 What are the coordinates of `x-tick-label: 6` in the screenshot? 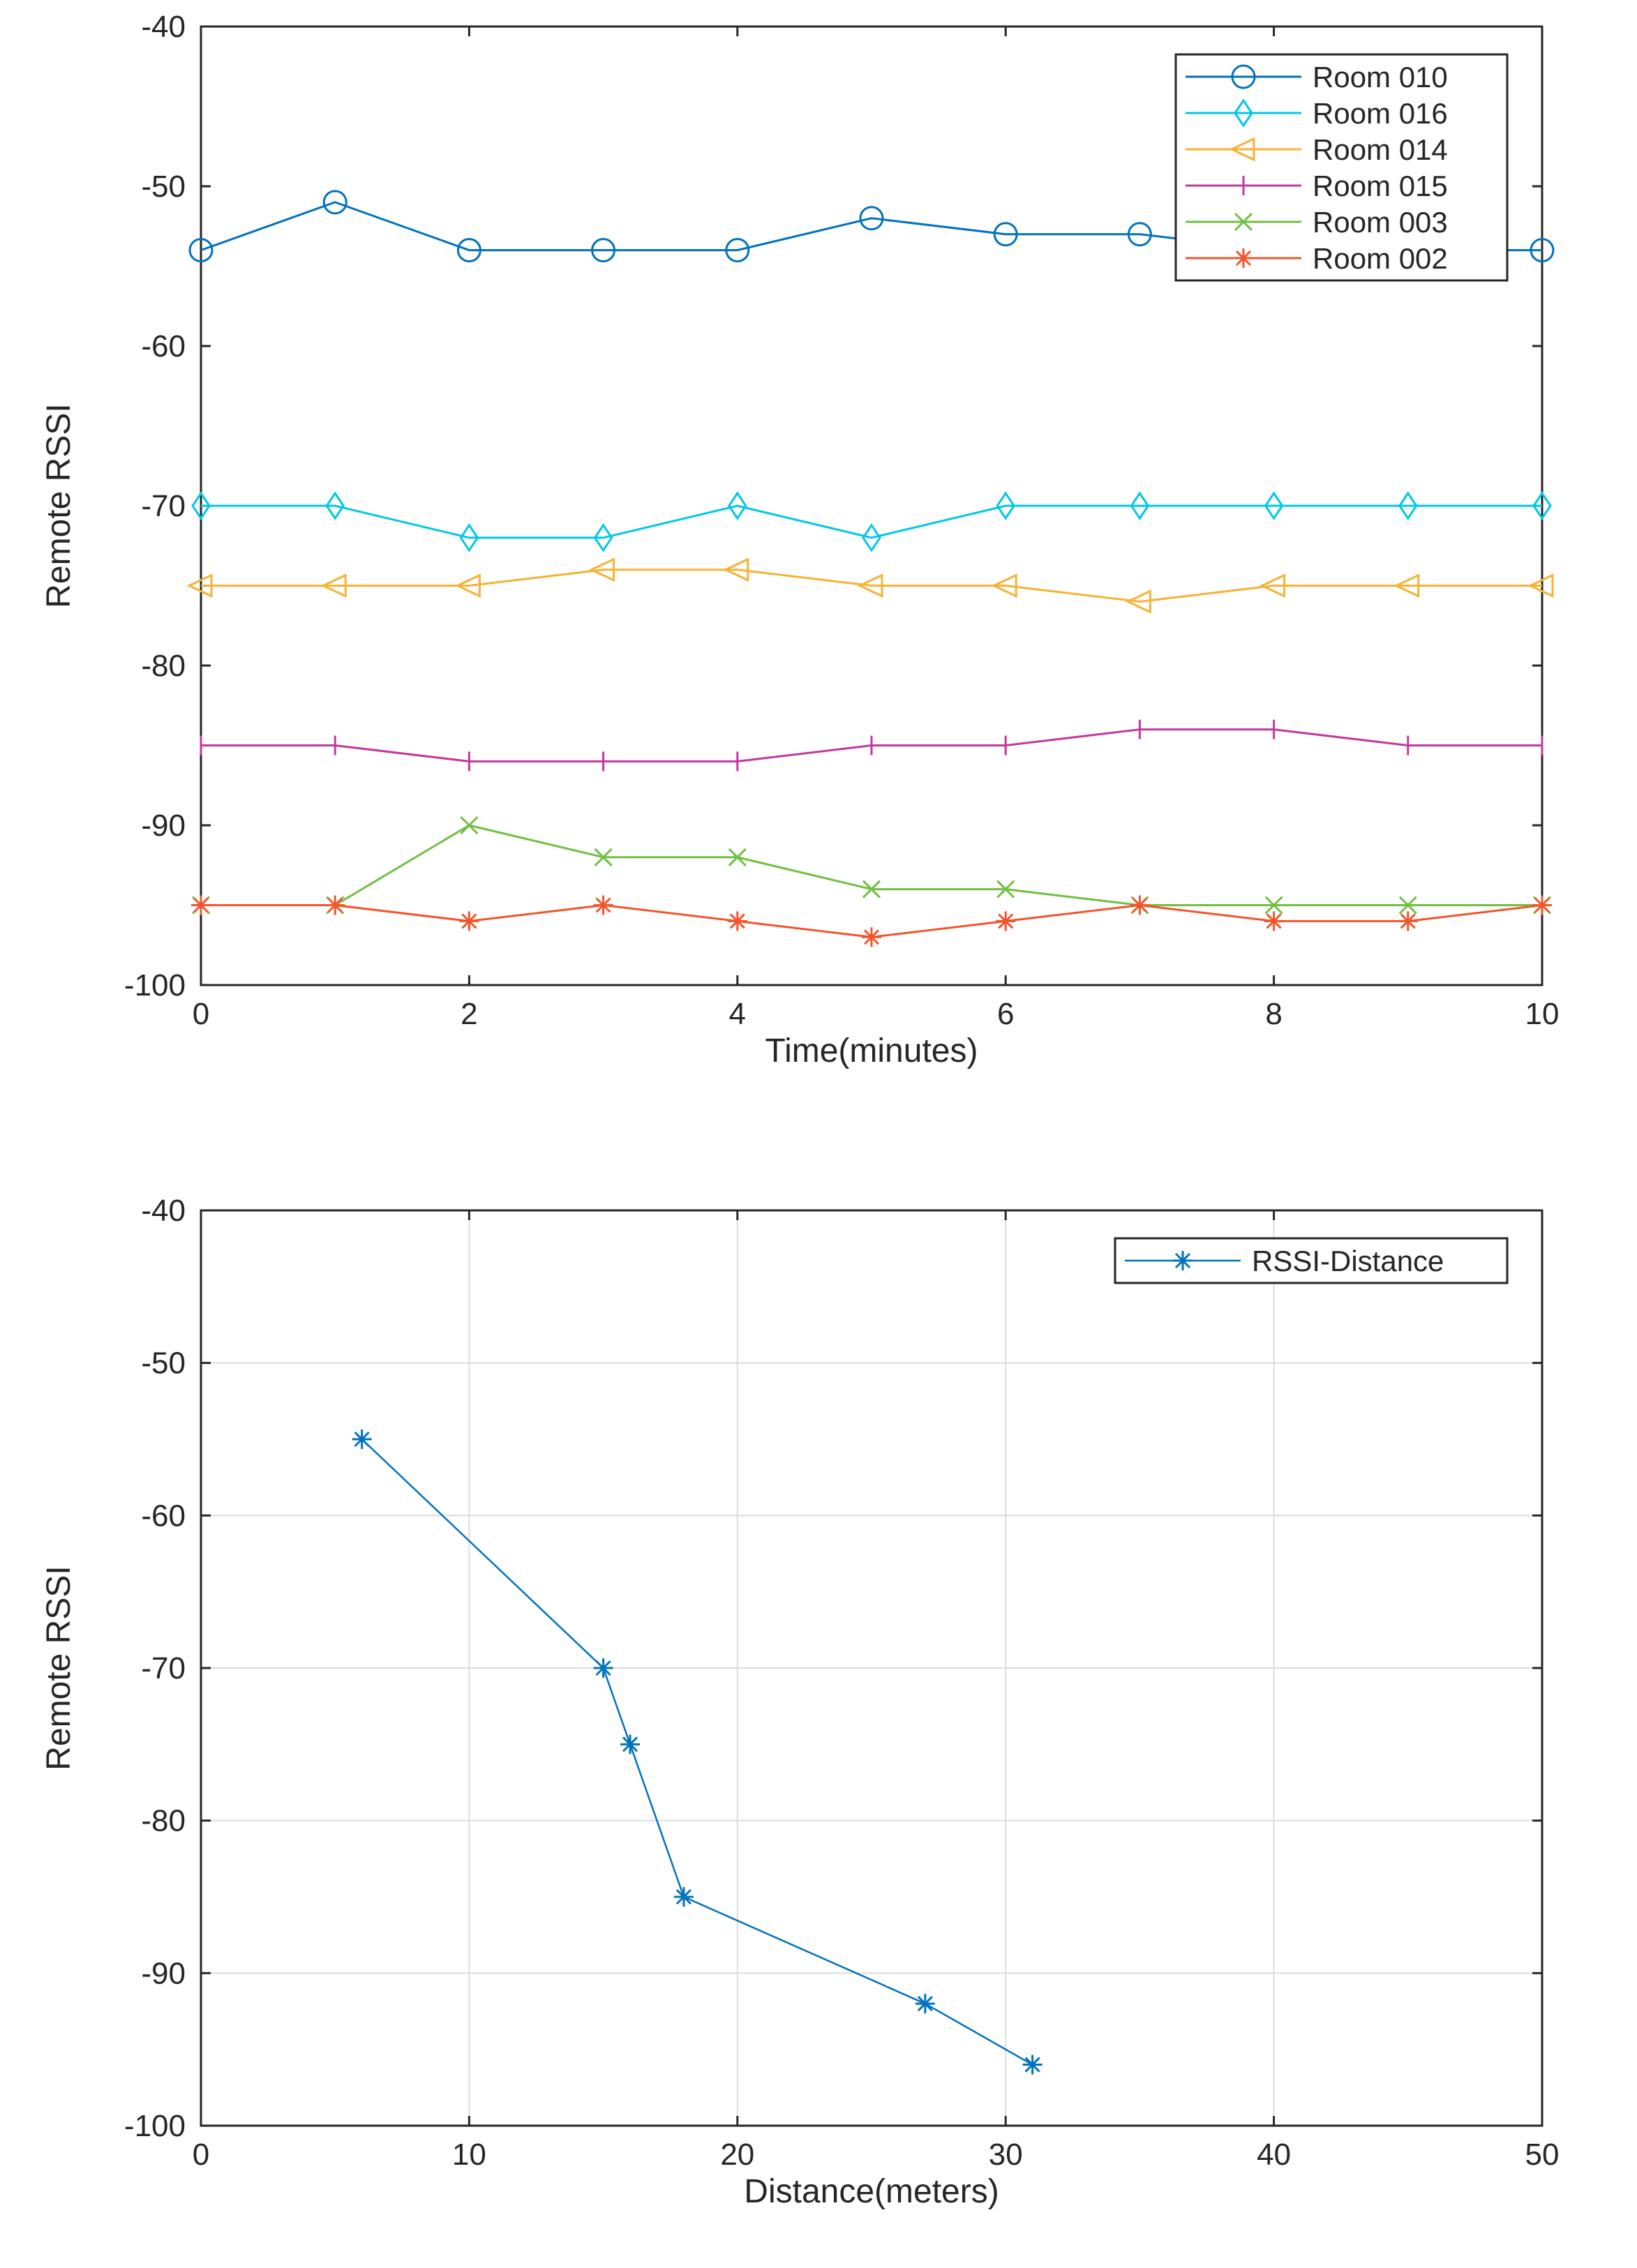 It's located at (1006, 1014).